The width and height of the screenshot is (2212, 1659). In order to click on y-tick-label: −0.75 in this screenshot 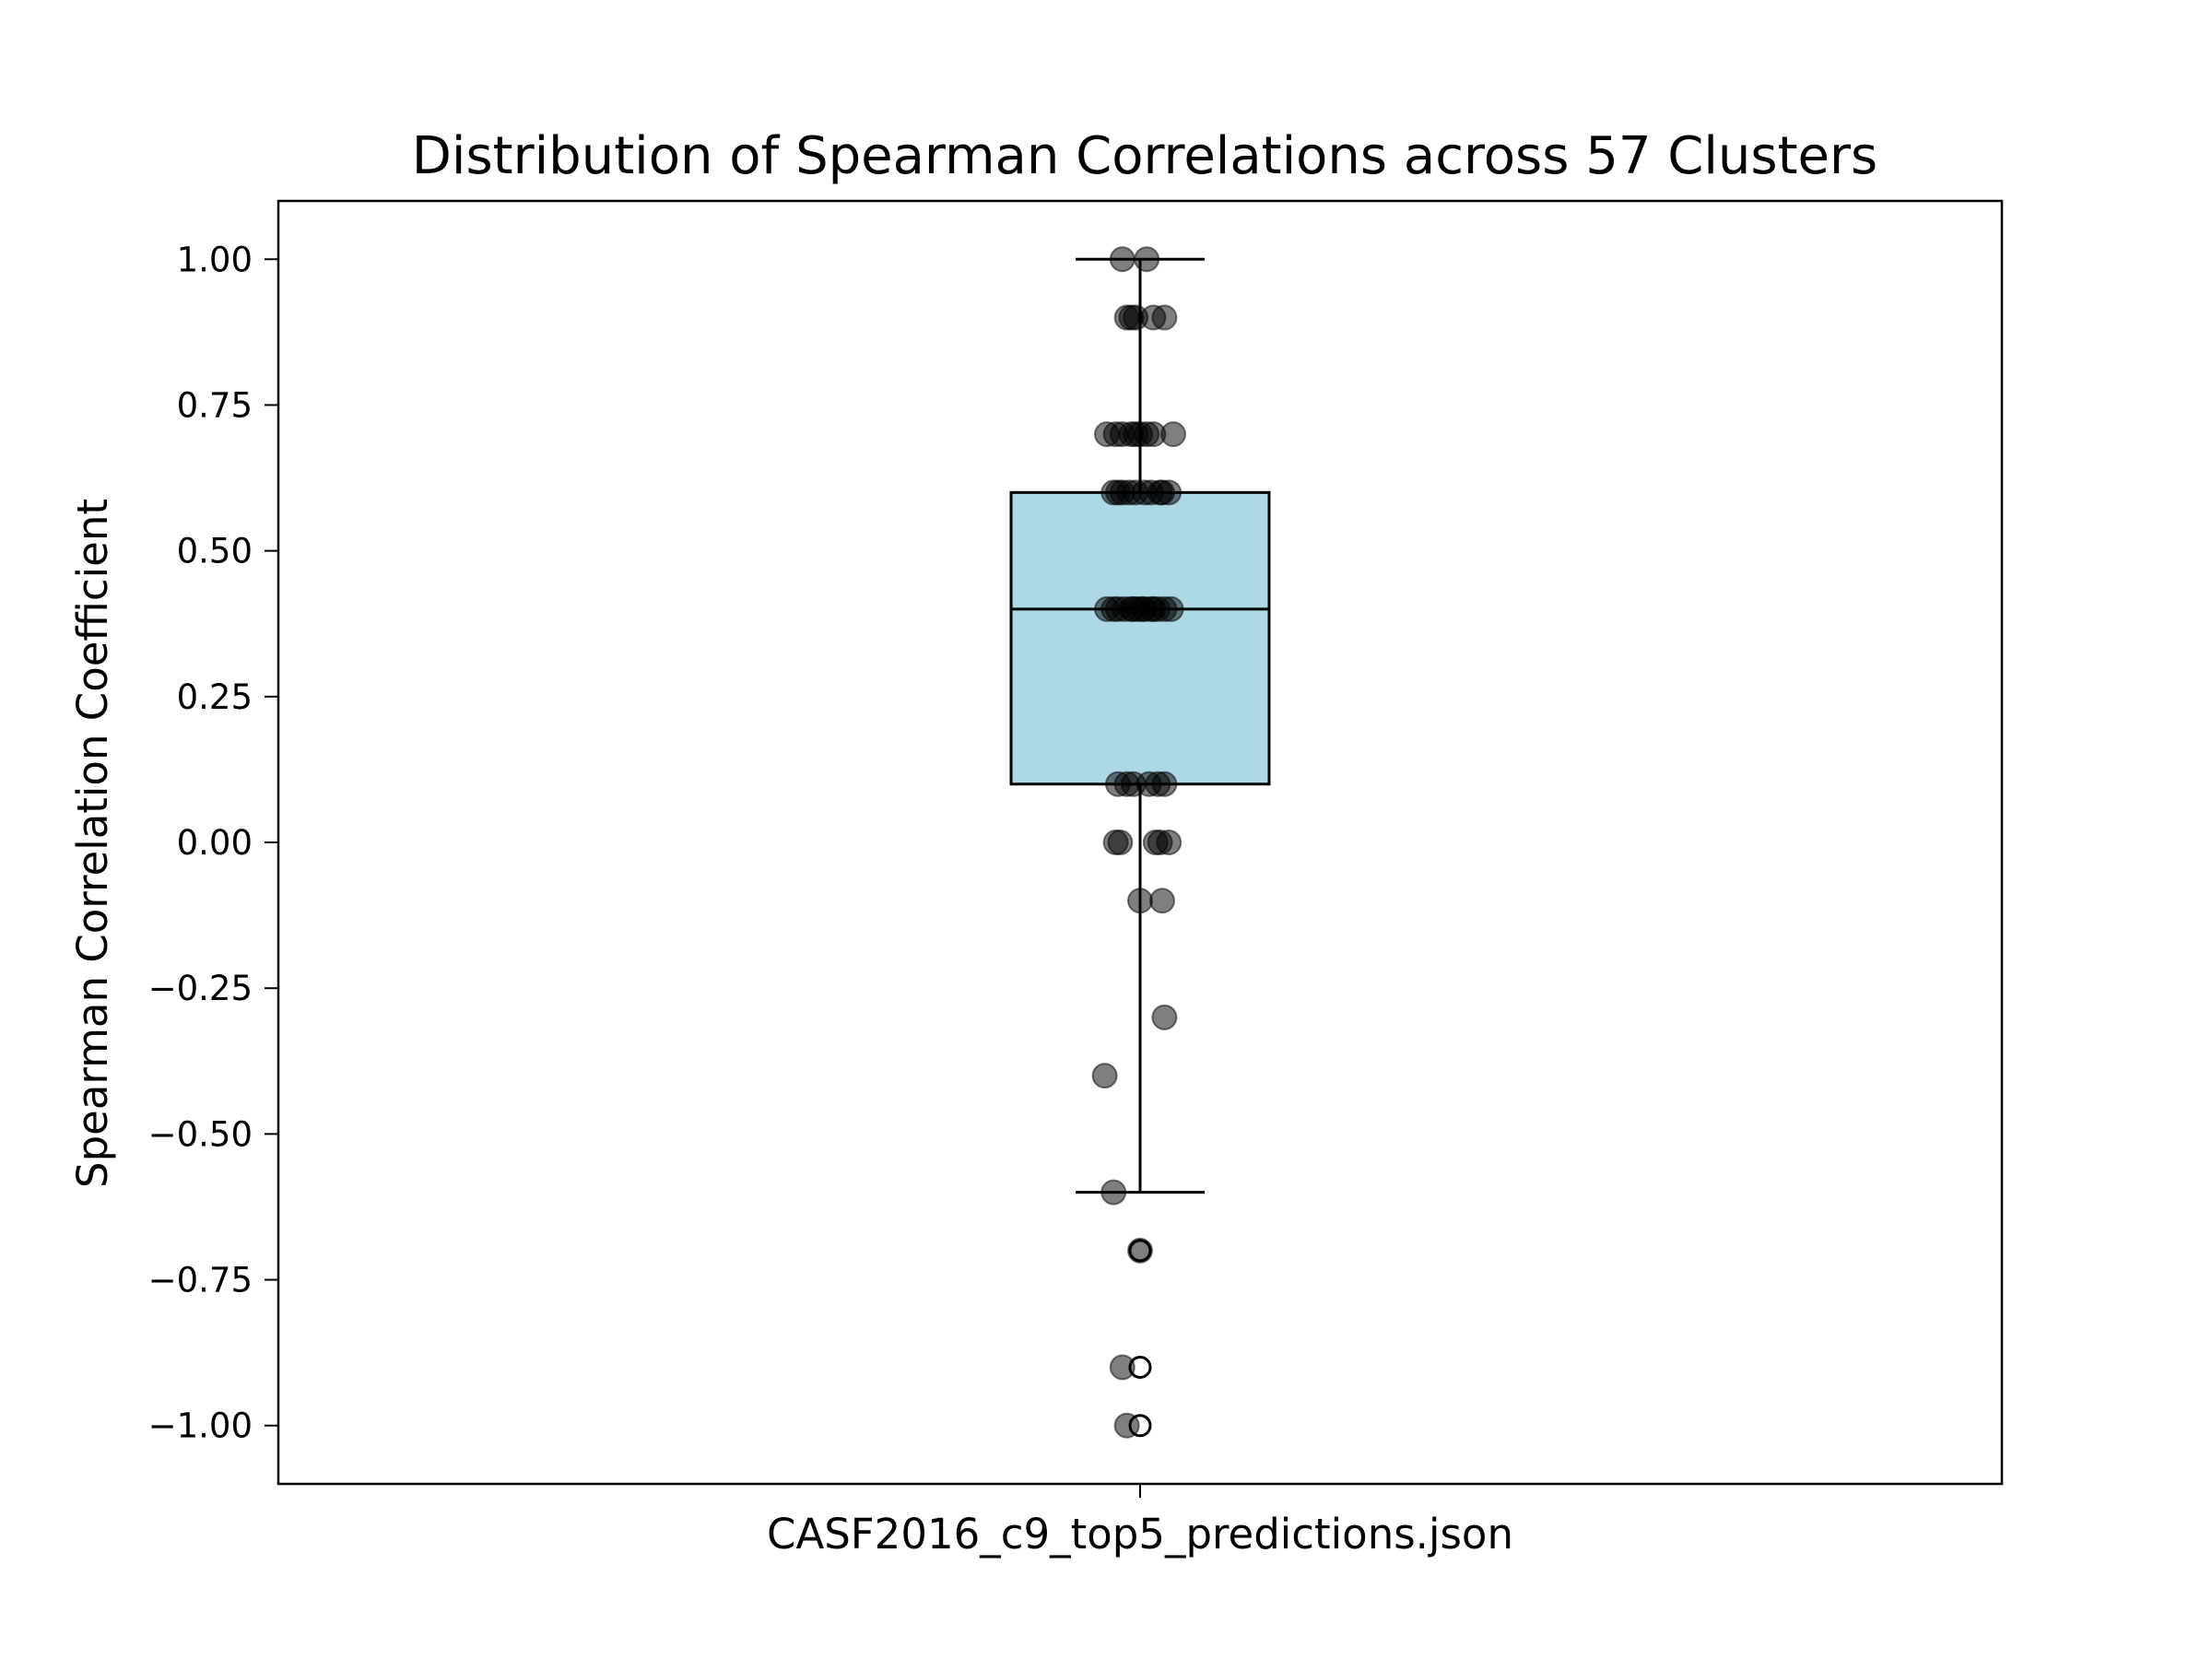, I will do `click(200, 1280)`.